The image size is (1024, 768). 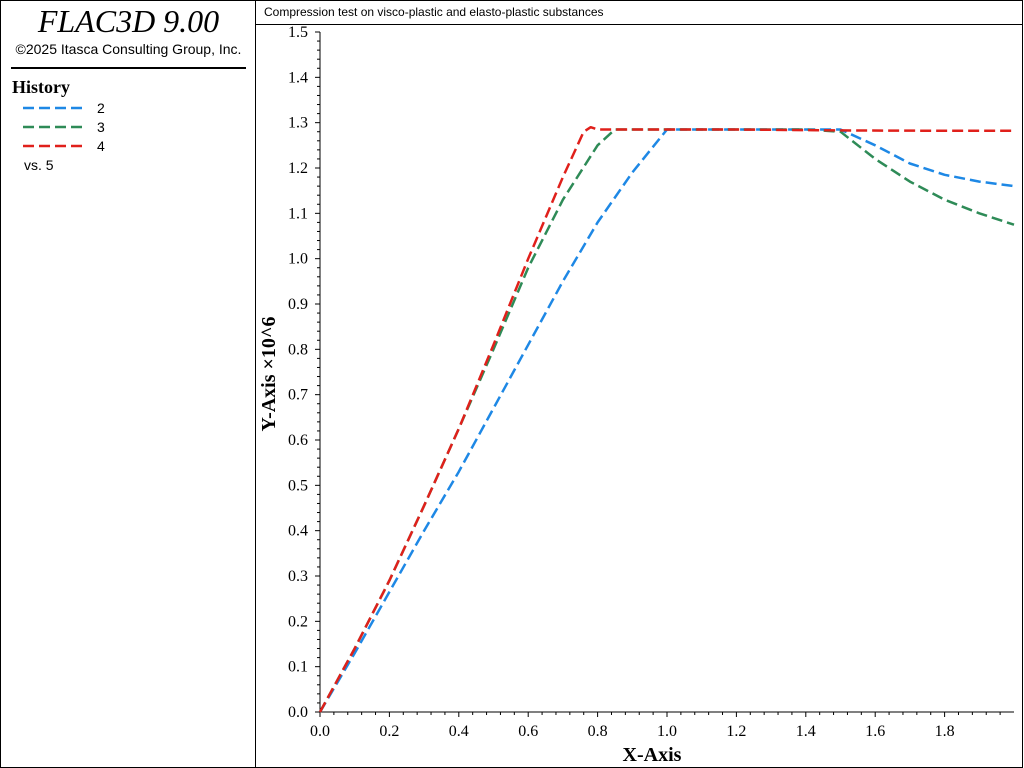 What do you see at coordinates (736, 731) in the screenshot?
I see `x-tick-label: 1.2` at bounding box center [736, 731].